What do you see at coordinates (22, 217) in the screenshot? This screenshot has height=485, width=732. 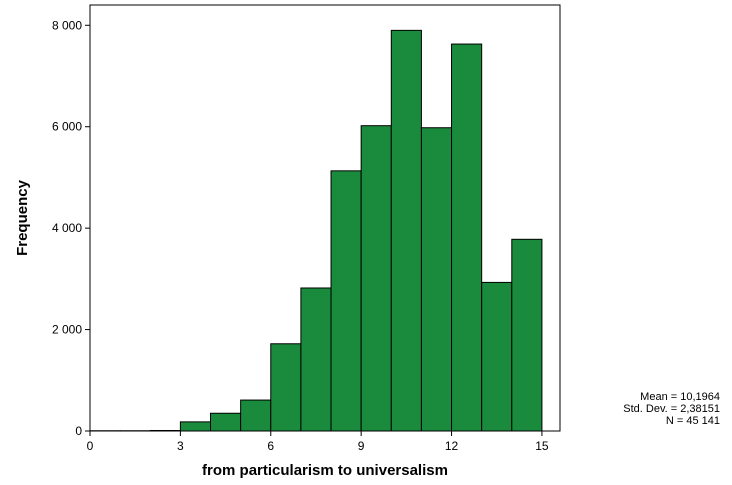 I see `y-axis-title: Frequency` at bounding box center [22, 217].